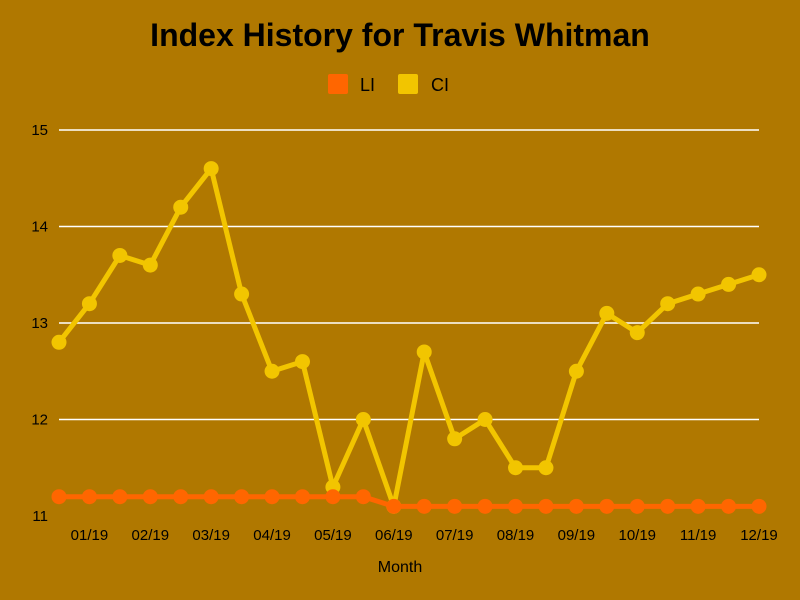  Describe the element at coordinates (367, 85) in the screenshot. I see `legend-label-li: LI` at that location.